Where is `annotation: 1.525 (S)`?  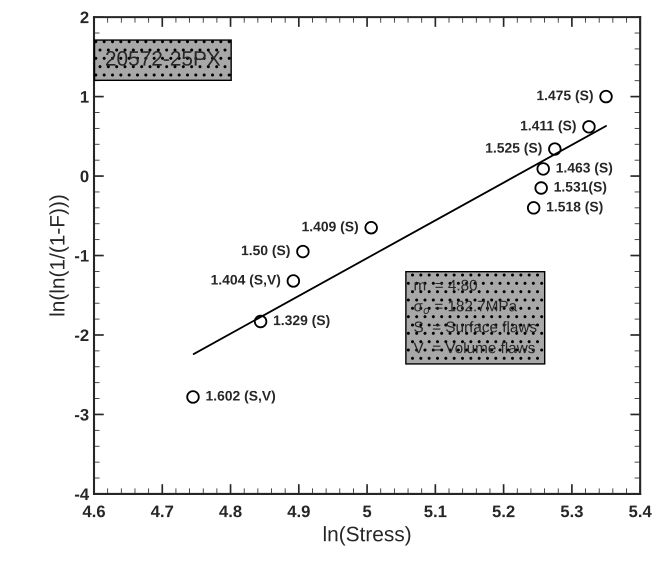
annotation: 1.525 (S) is located at coordinates (514, 149).